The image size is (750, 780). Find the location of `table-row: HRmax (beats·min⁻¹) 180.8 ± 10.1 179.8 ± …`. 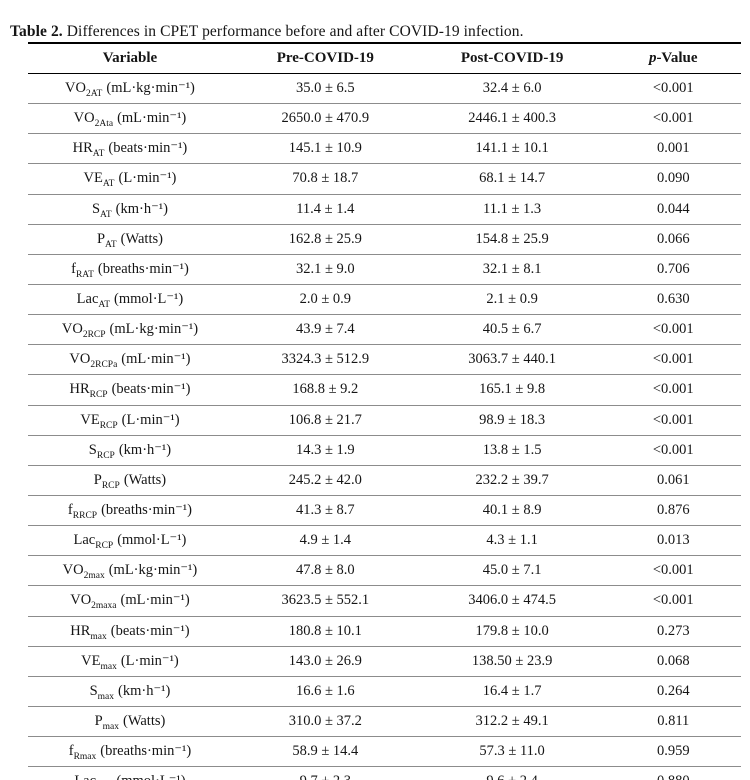

table-row: HRmax (beats·min⁻¹) 180.8 ± 10.1 179.8 ± … is located at coordinates (384, 631).